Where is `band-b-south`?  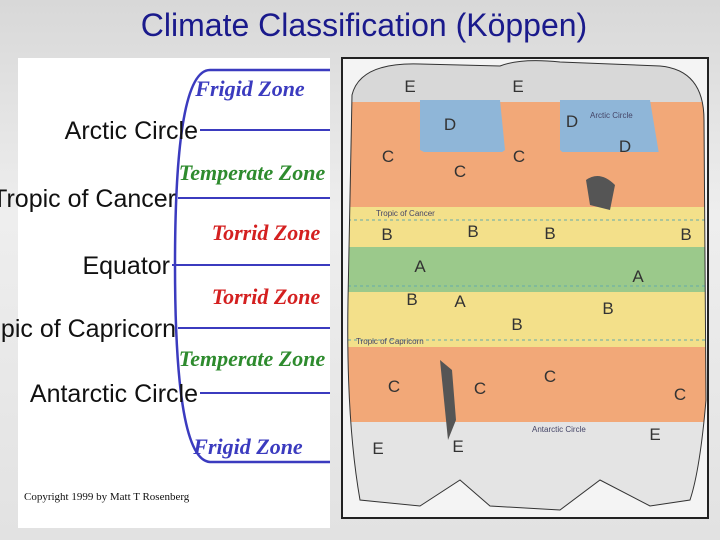 band-b-south is located at coordinates (526, 319).